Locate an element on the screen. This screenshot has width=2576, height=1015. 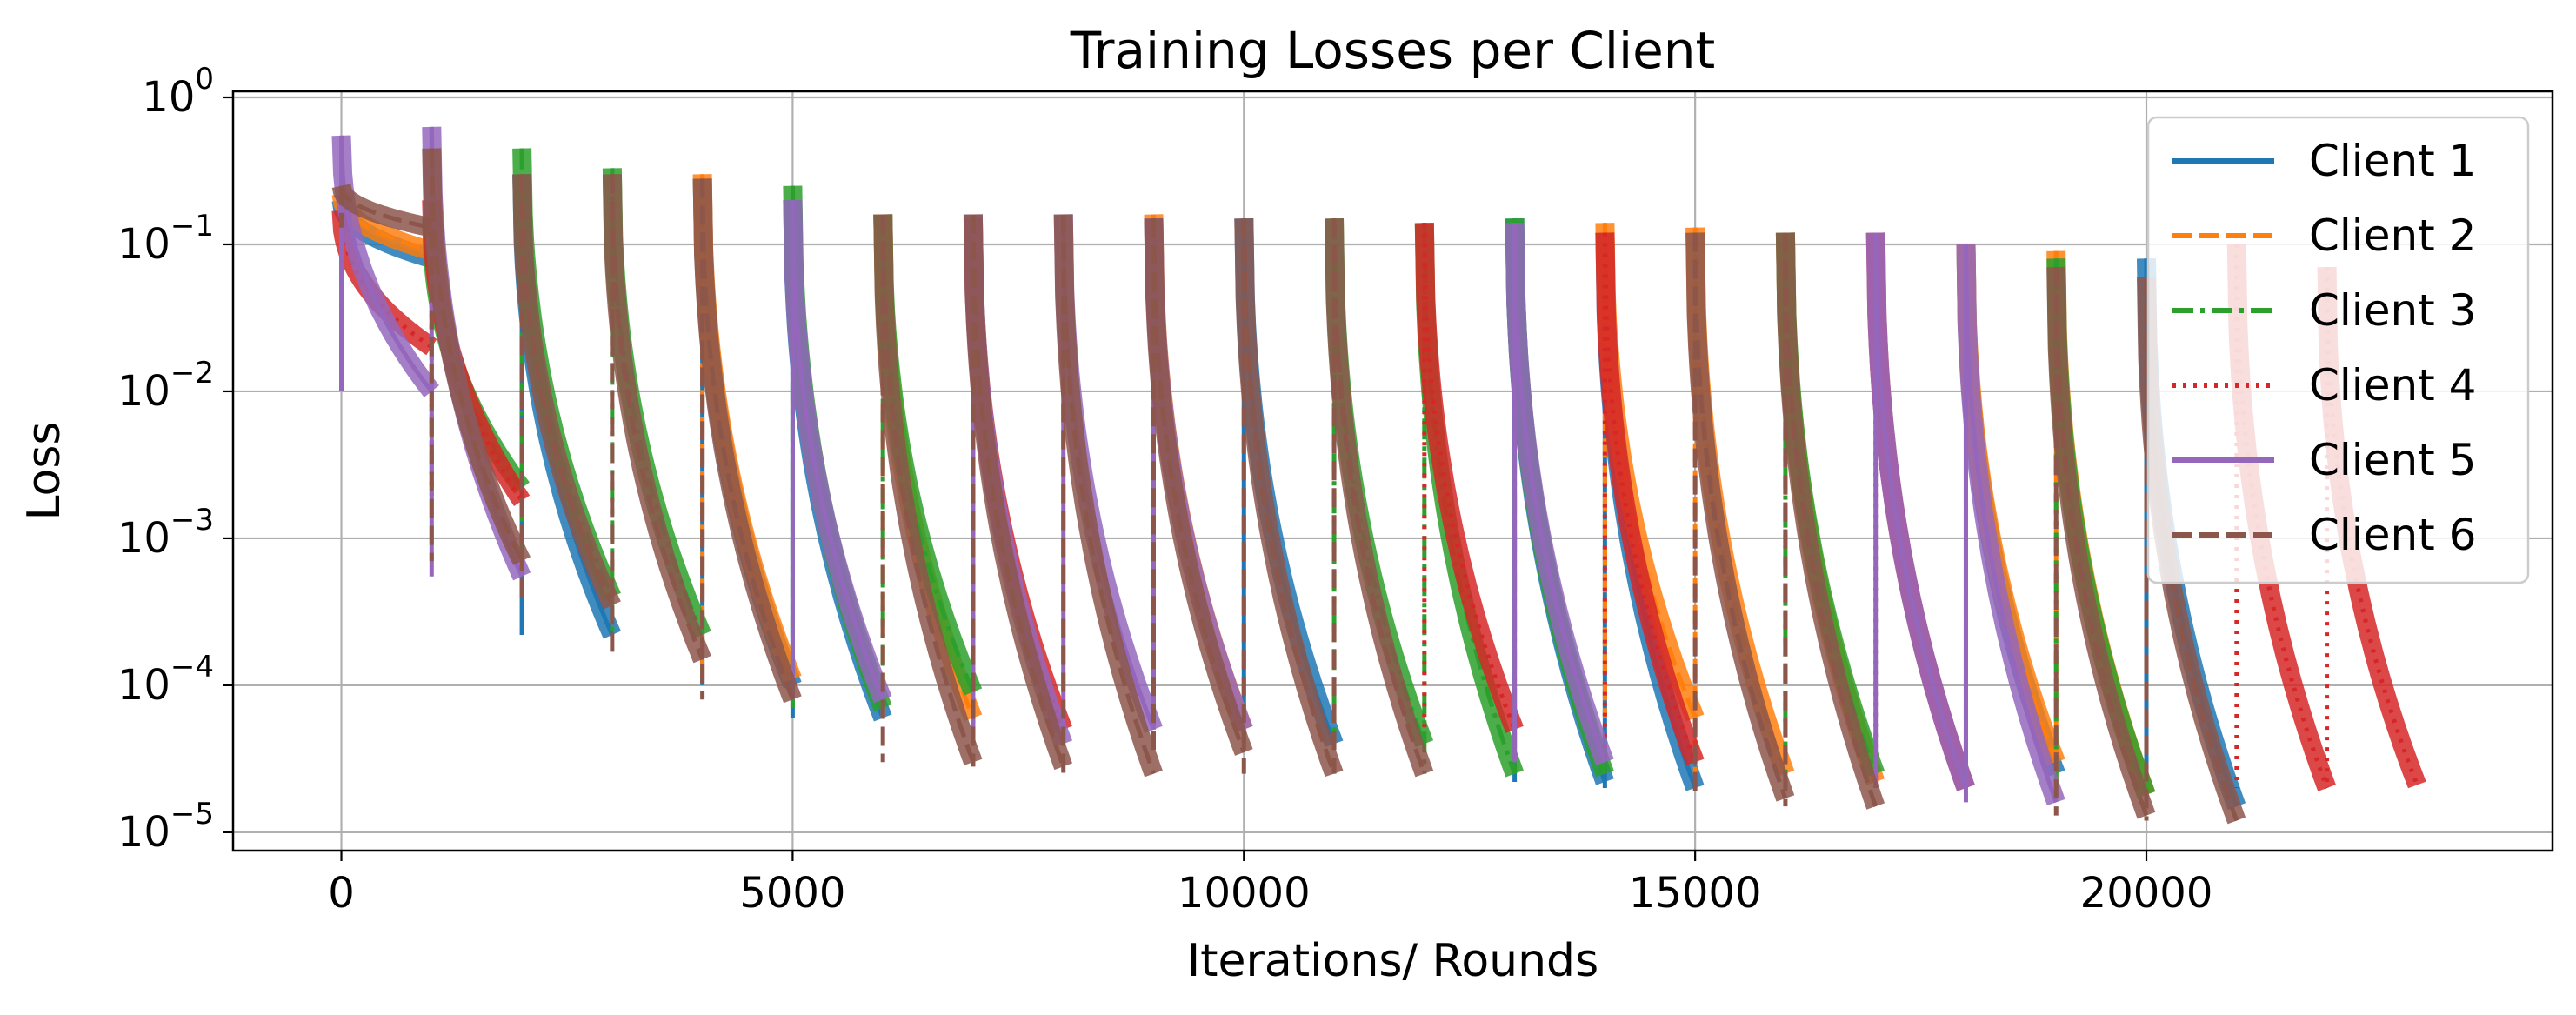
x-axis-label: Iterations/ Rounds is located at coordinates (1392, 961).